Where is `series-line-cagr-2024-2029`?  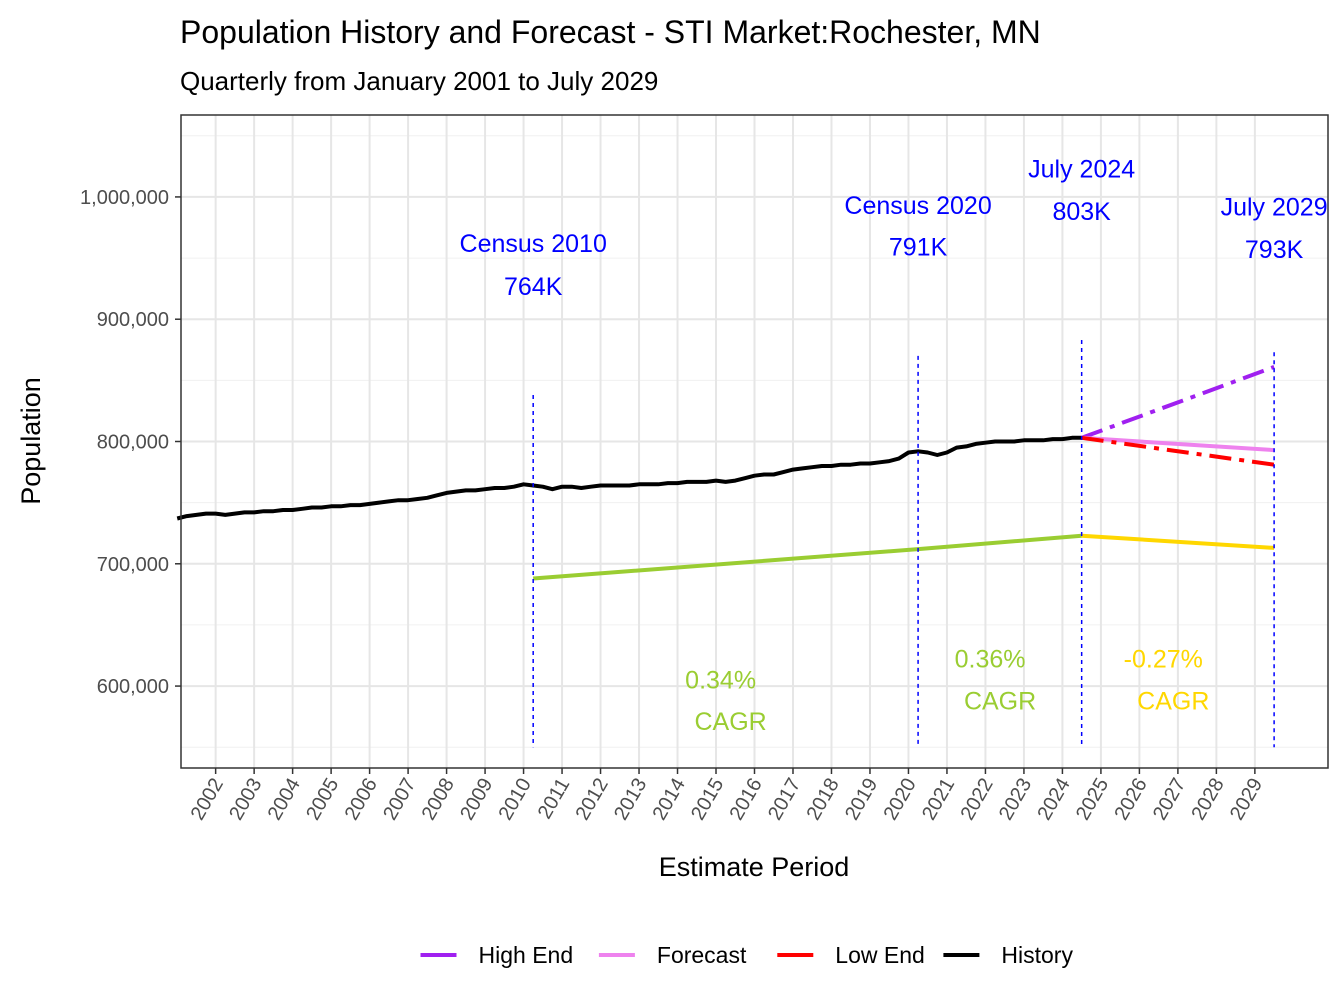
series-line-cagr-2024-2029 is located at coordinates (1178, 541).